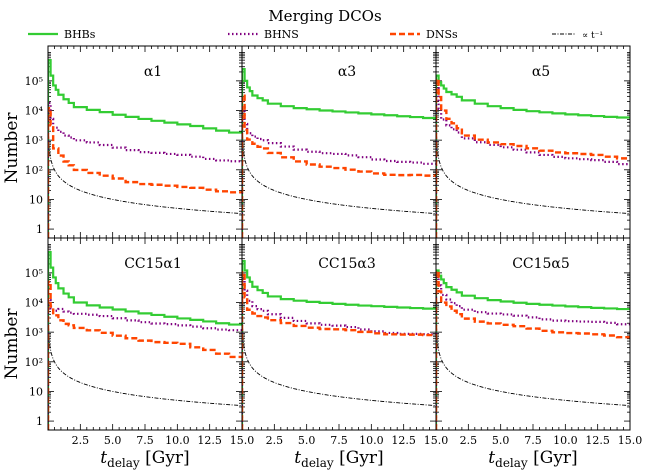  I want to click on panel-α5: α5, so click(533, 142).